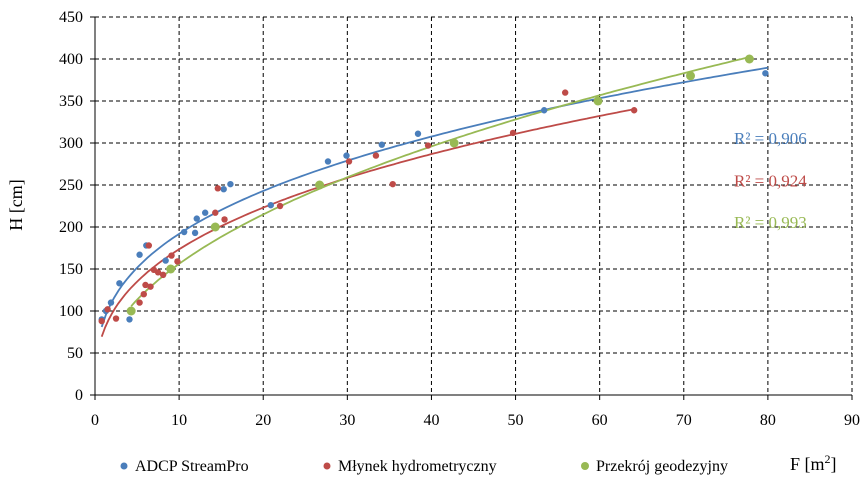 Image resolution: width=864 pixels, height=482 pixels. What do you see at coordinates (834, 464) in the screenshot?
I see `x-axis-label-close: ]` at bounding box center [834, 464].